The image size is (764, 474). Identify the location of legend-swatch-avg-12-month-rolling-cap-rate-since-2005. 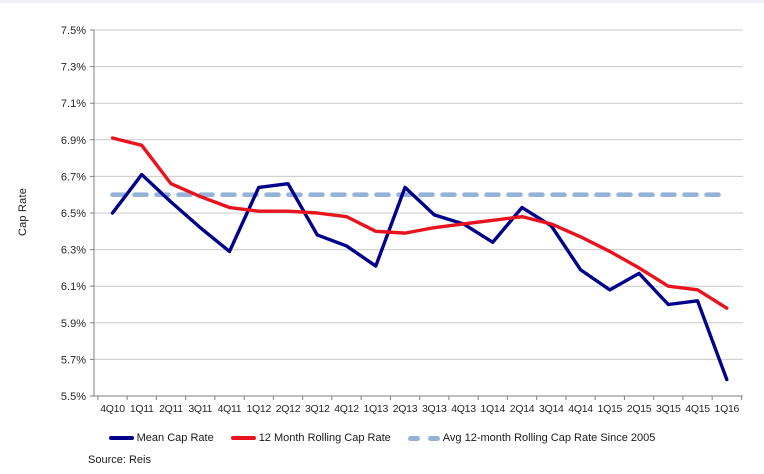
(423, 438).